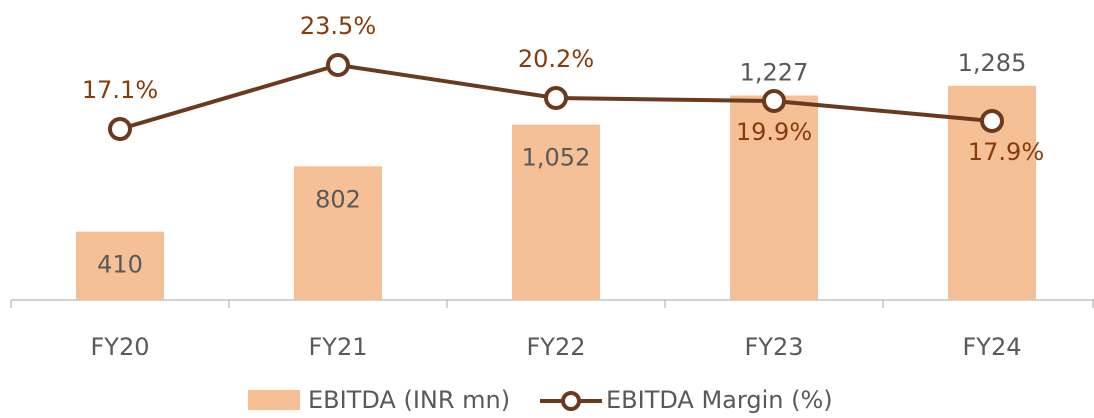 This screenshot has width=1094, height=418. I want to click on line-label: 20.2%, so click(556, 59).